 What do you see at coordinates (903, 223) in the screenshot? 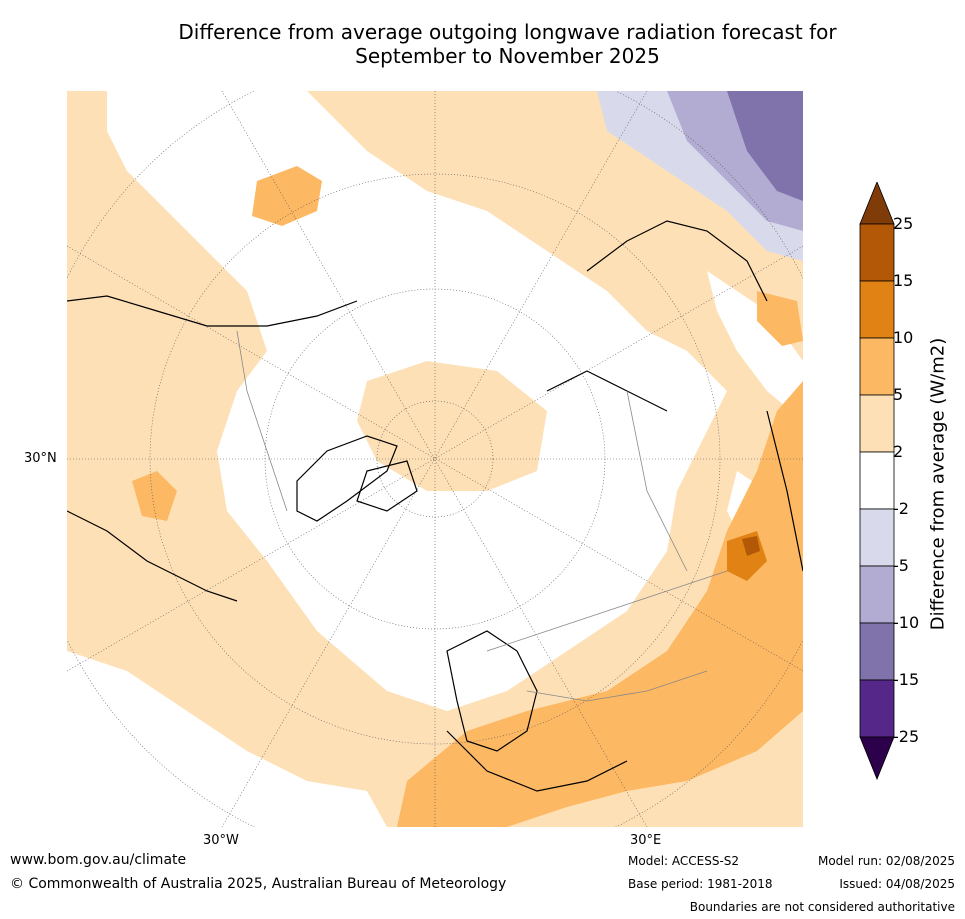
I see `colorbar-tick-label: 25` at bounding box center [903, 223].